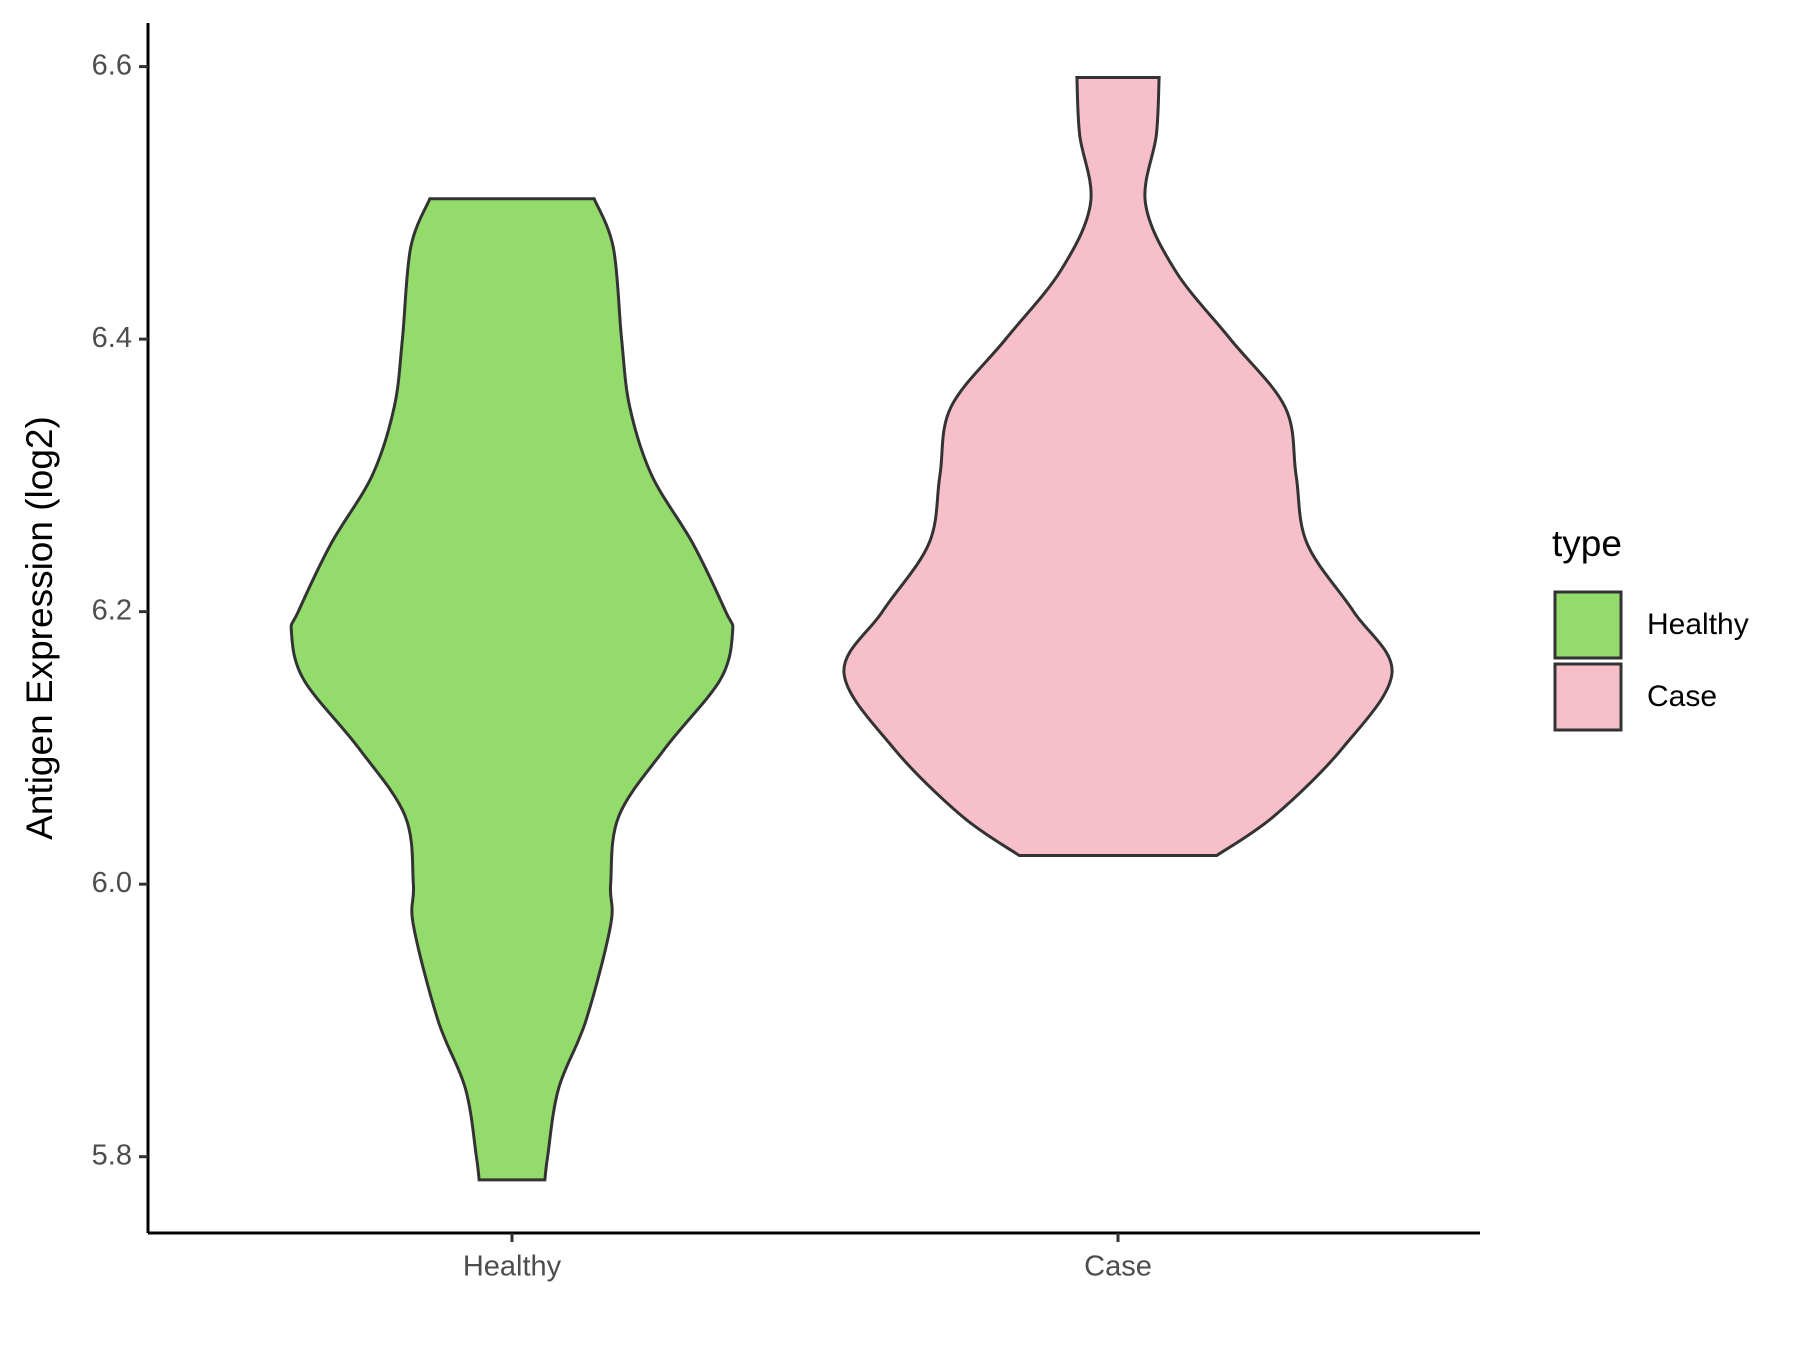  I want to click on legend-label: Case, so click(1682, 696).